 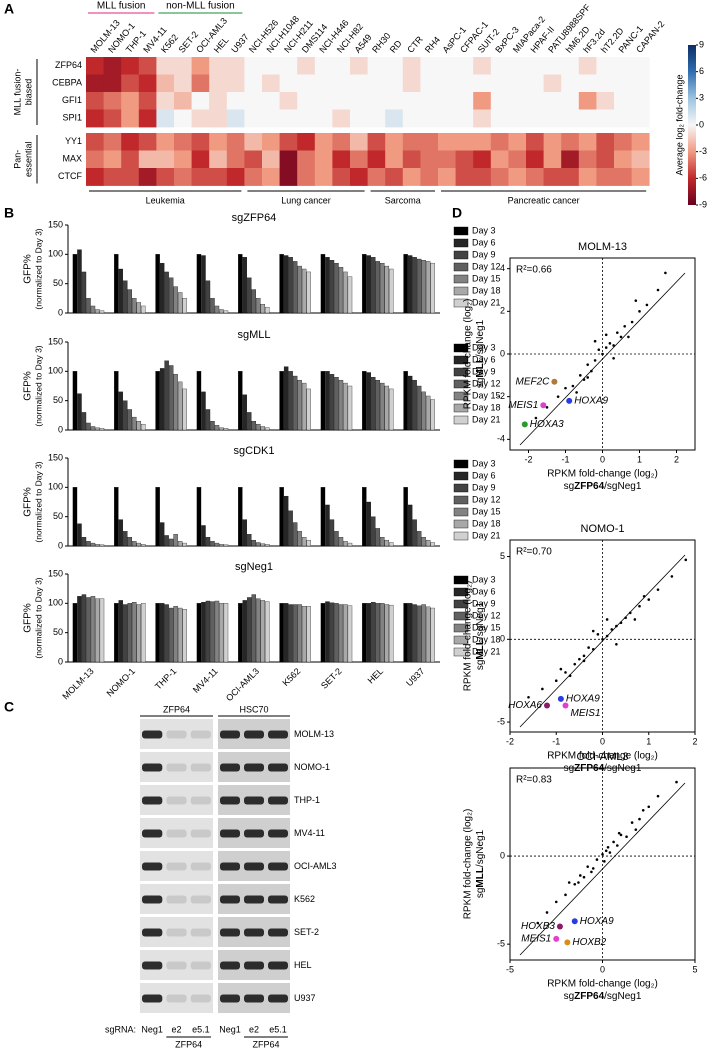 I want to click on cell-line-label: SET-2, so click(x=306, y=932).